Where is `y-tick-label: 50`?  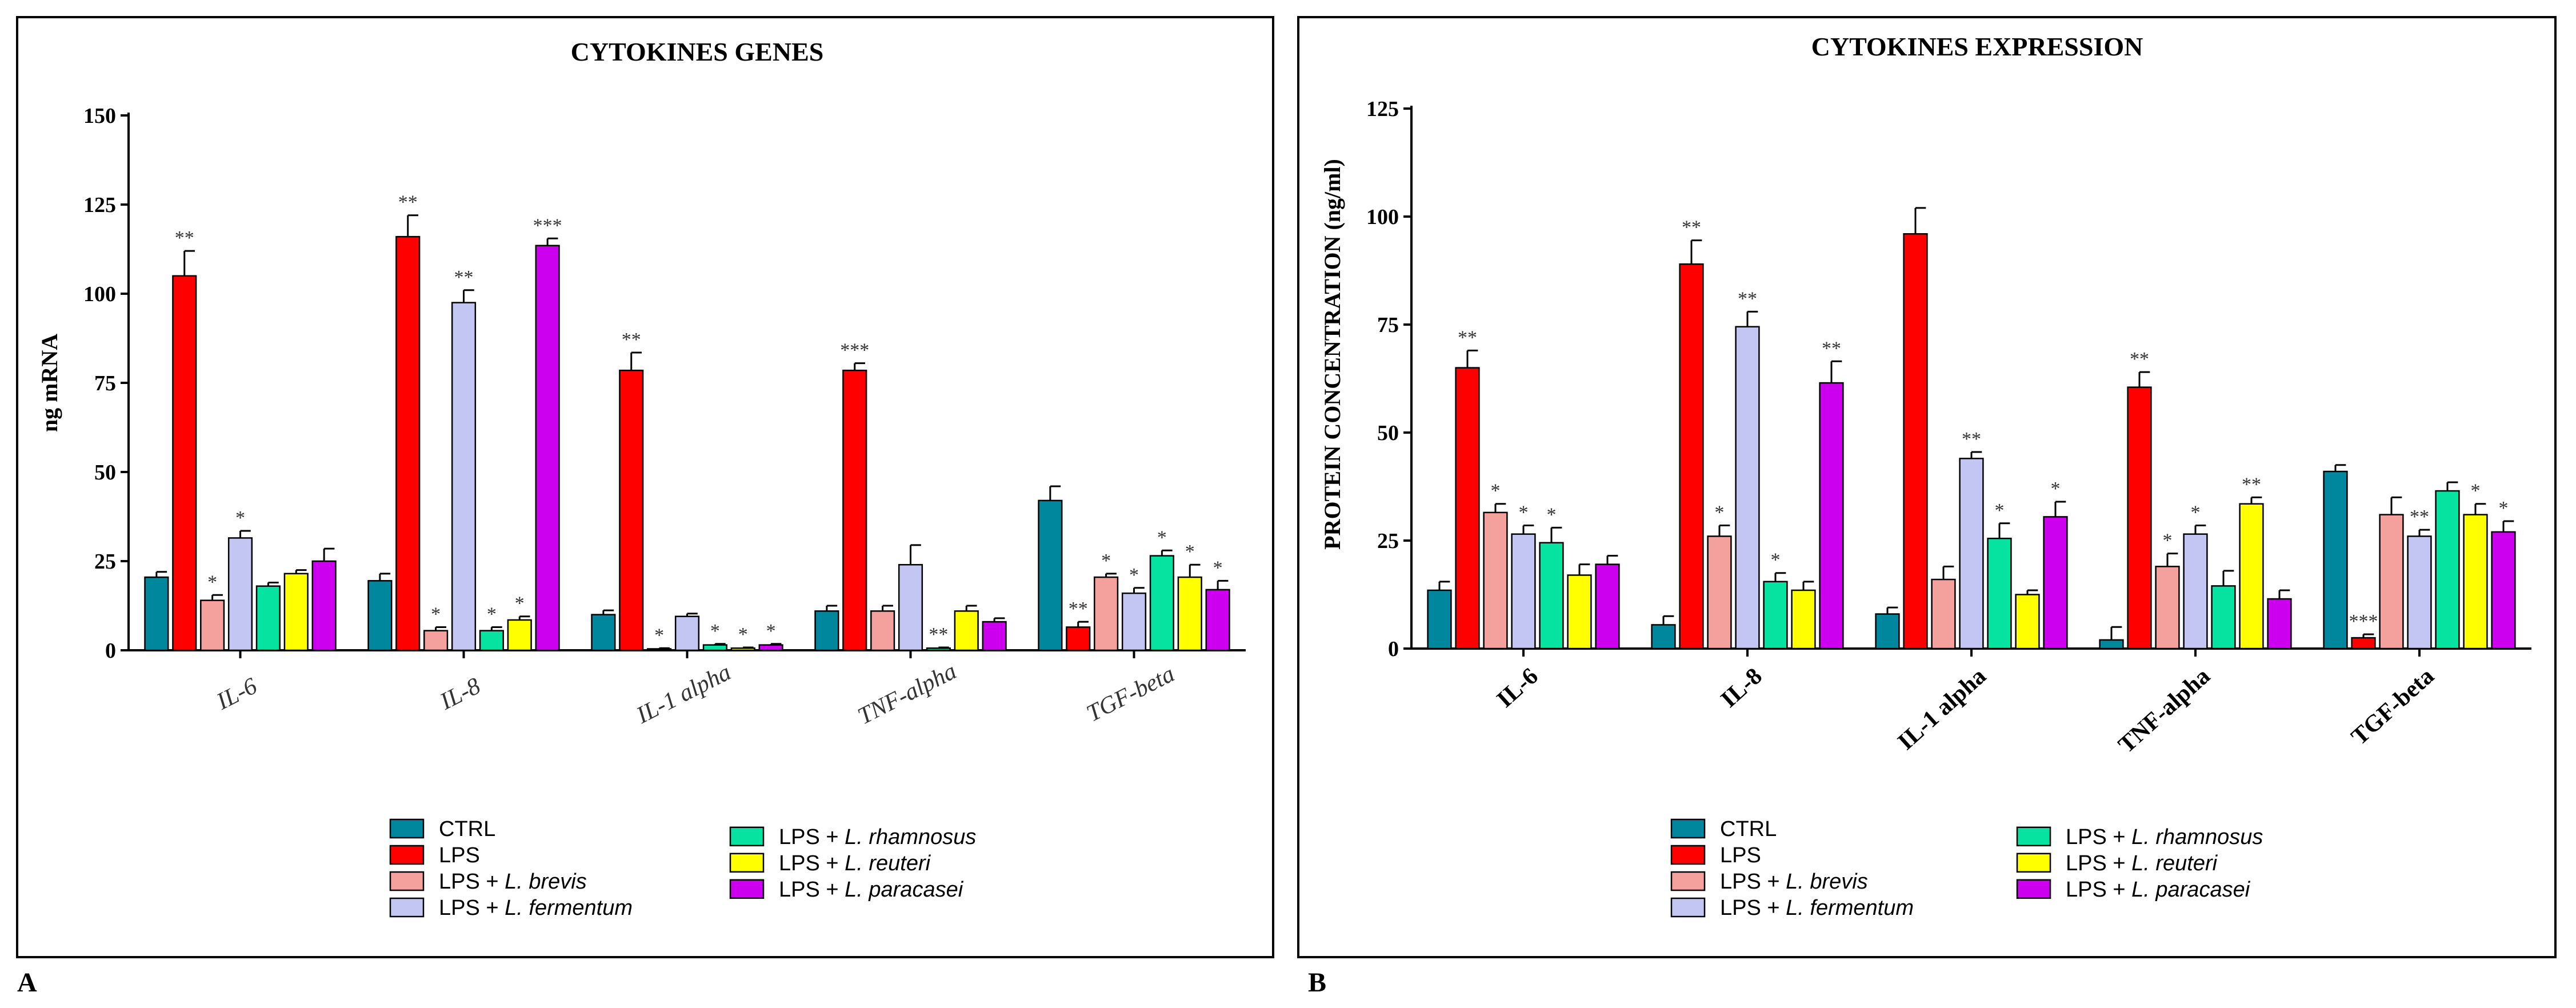
y-tick-label: 50 is located at coordinates (1388, 433).